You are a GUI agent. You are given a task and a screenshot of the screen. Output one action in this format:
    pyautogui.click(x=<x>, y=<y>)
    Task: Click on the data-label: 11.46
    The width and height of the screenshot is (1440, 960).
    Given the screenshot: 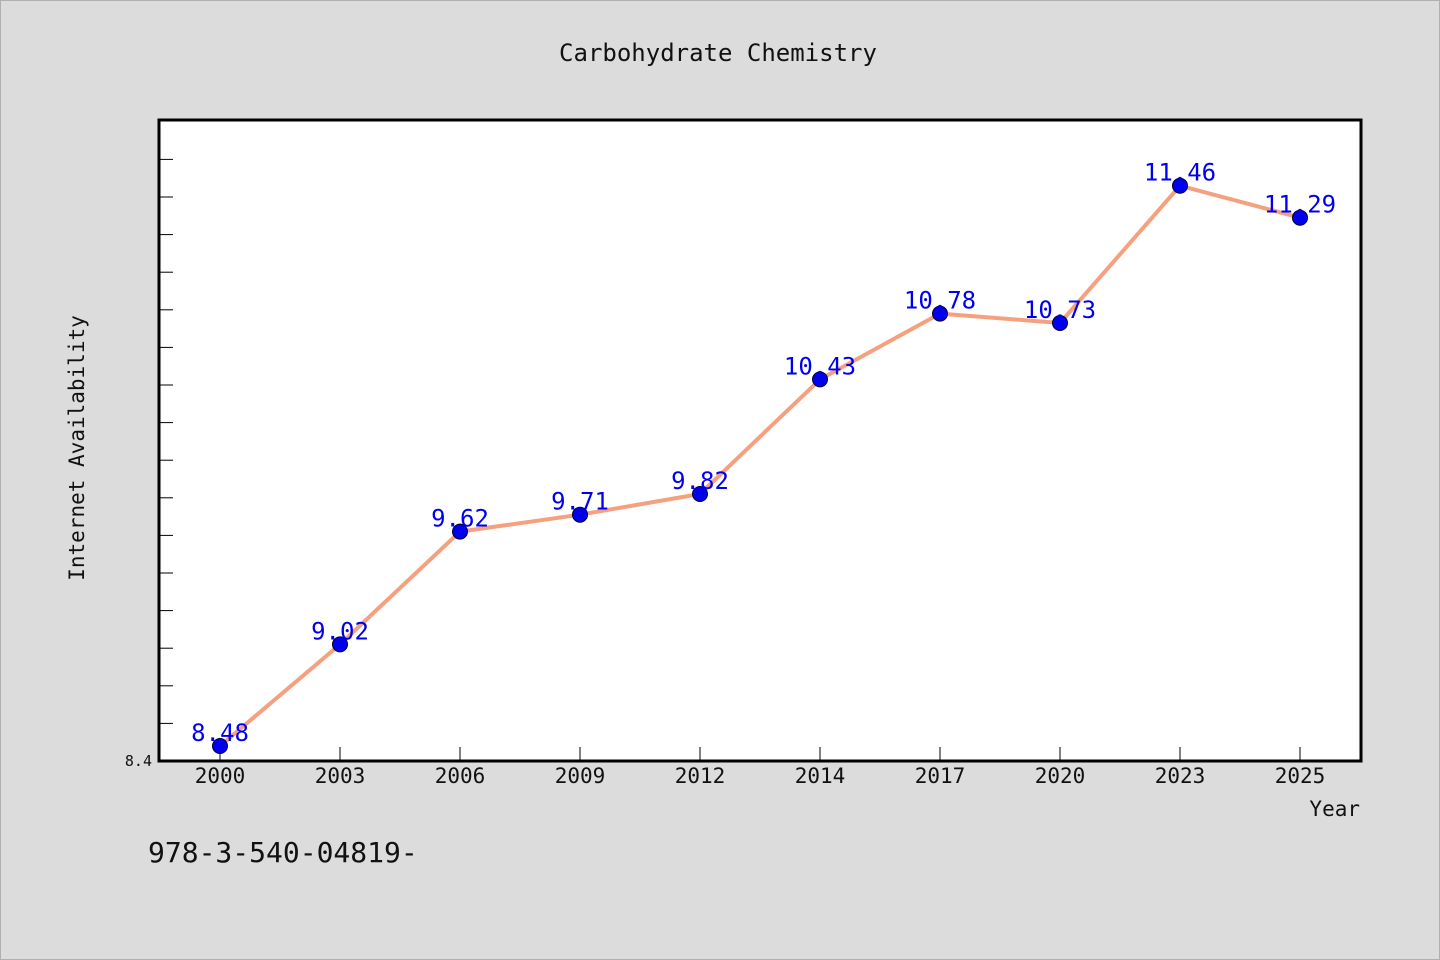 What is the action you would take?
    pyautogui.click(x=1180, y=173)
    